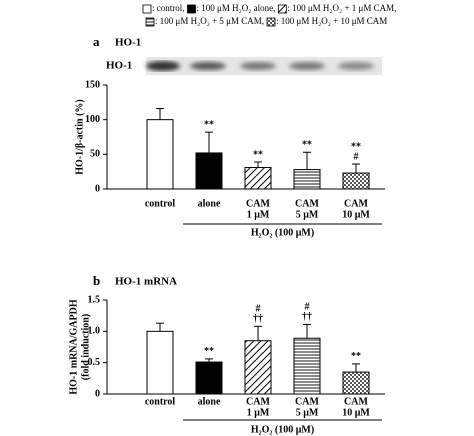 This screenshot has height=436, width=474. What do you see at coordinates (264, 66) in the screenshot?
I see `western-blot` at bounding box center [264, 66].